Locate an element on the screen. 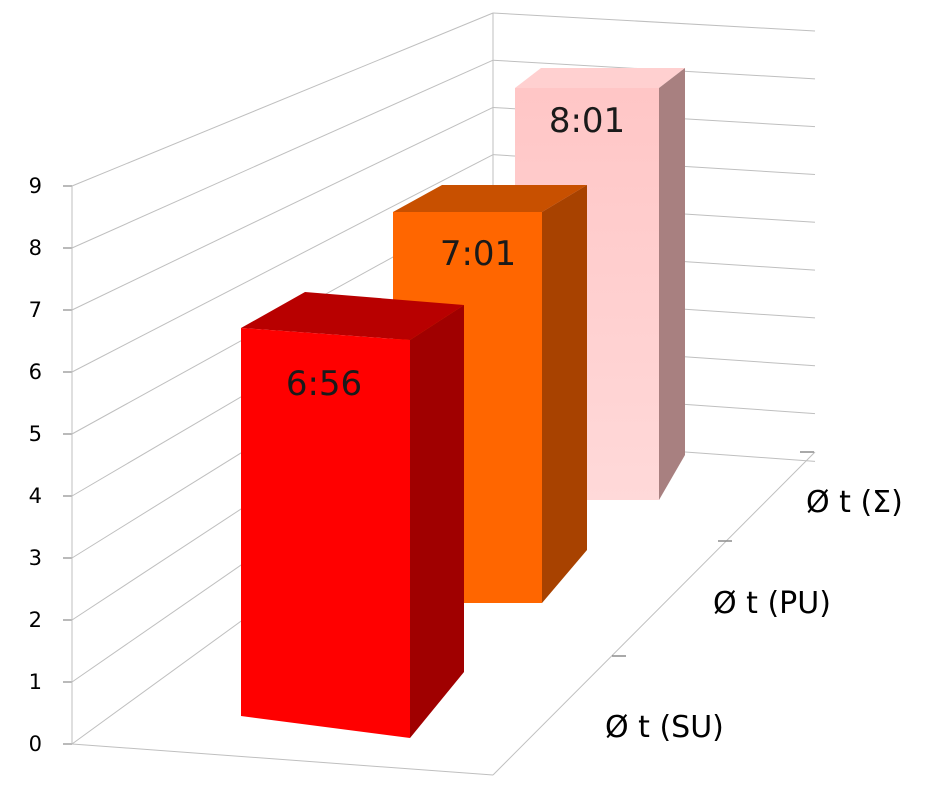  ytick-label-6: 6 is located at coordinates (35, 372).